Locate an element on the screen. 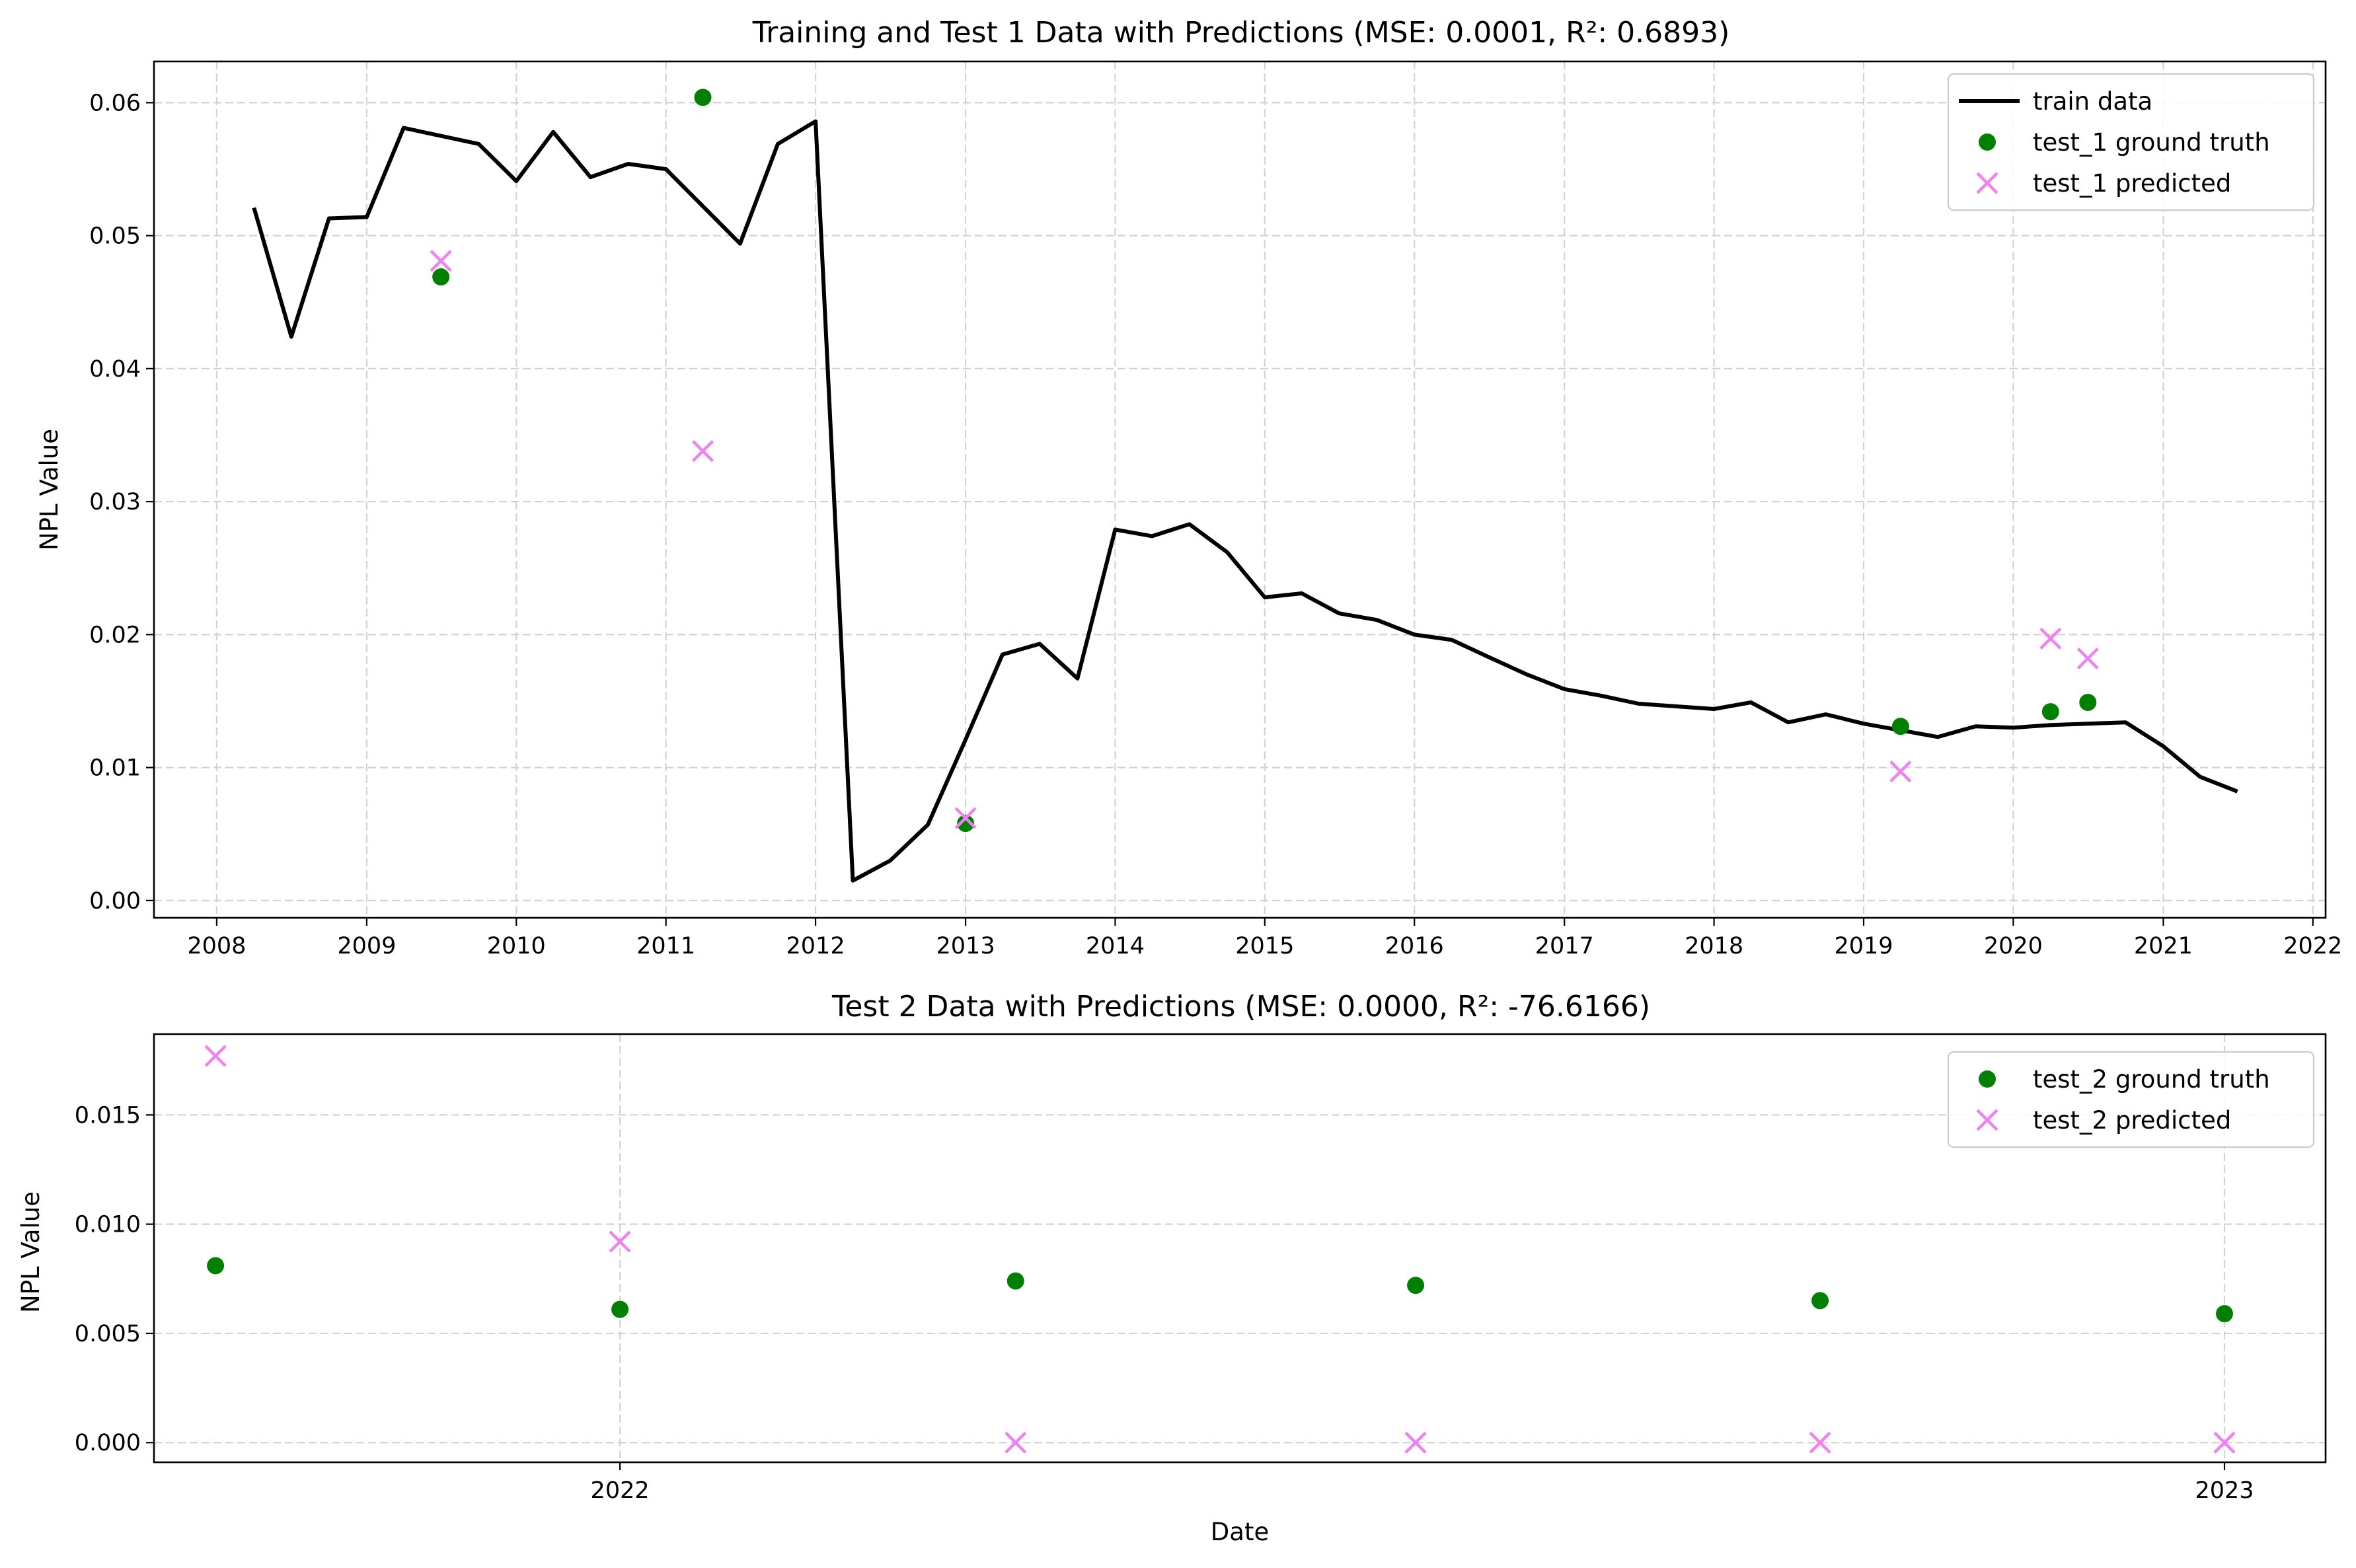 Image resolution: width=2356 pixels, height=1568 pixels. y-tick-label: 0.06 is located at coordinates (115, 103).